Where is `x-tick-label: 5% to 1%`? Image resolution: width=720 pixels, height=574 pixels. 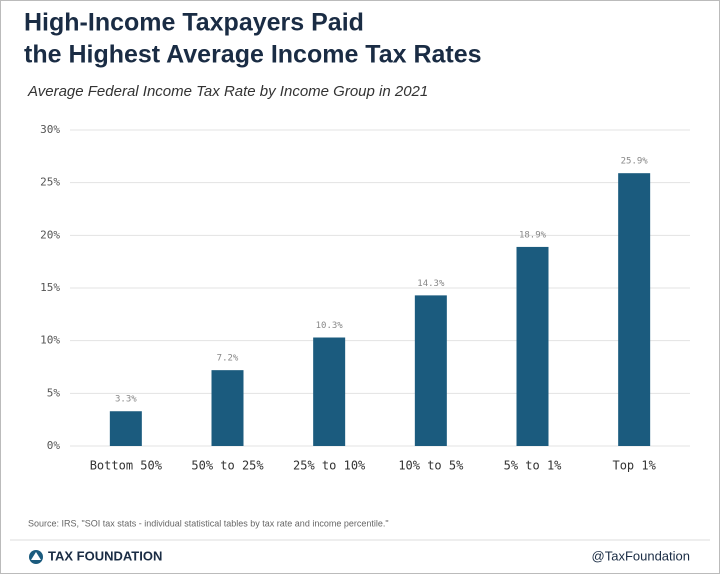
x-tick-label: 5% to 1% is located at coordinates (533, 466).